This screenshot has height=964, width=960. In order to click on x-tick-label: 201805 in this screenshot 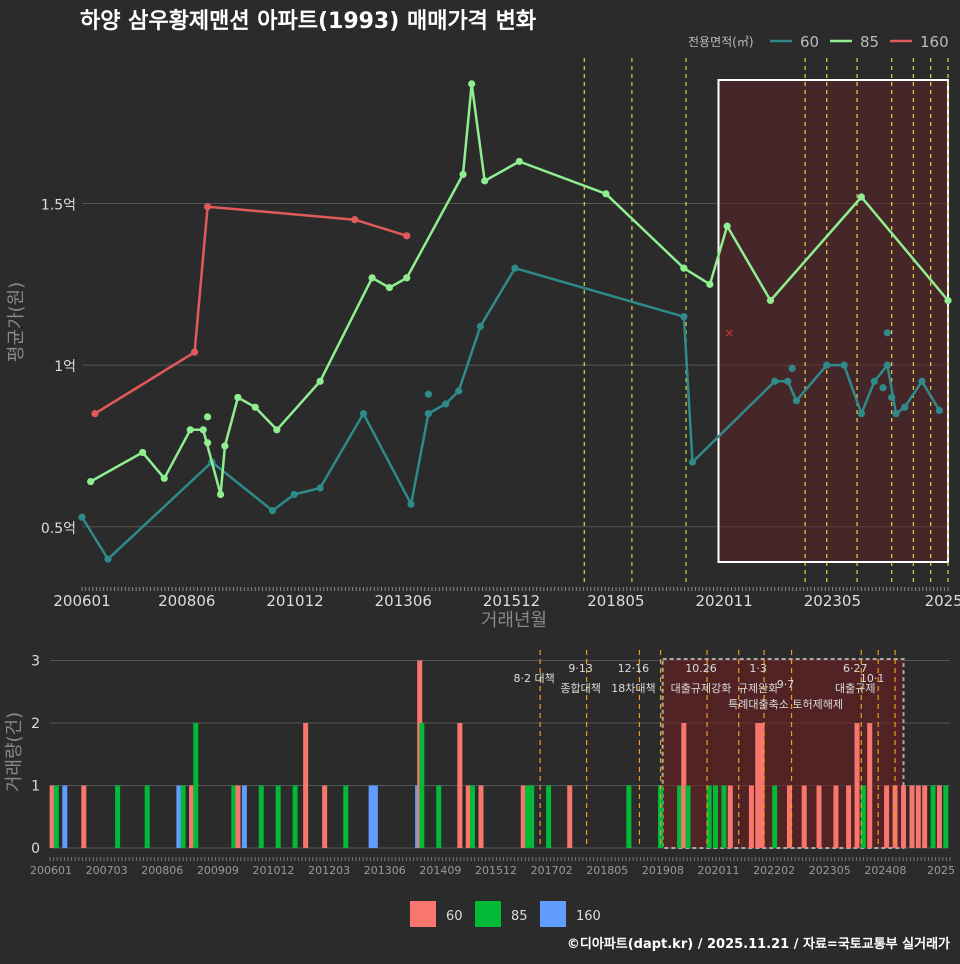, I will do `click(615, 601)`.